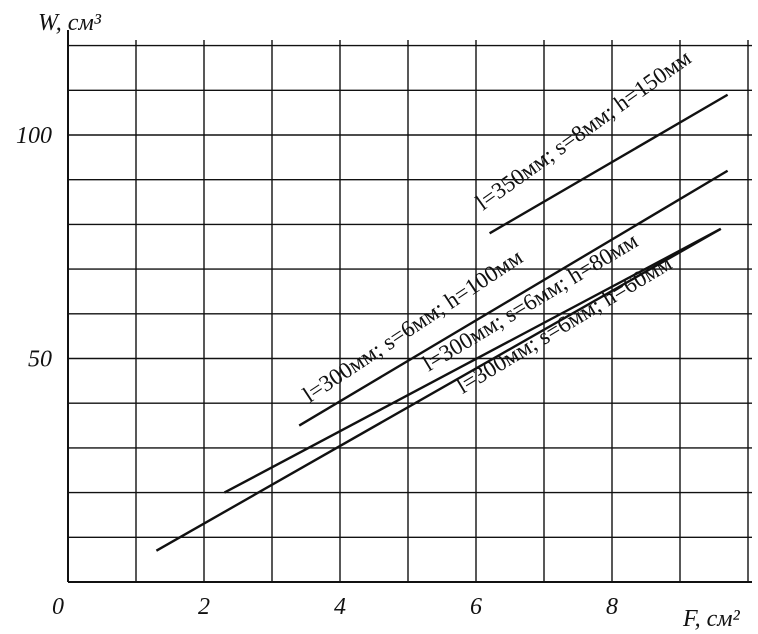  I want to click on x-tick-label: 0, so click(58, 607).